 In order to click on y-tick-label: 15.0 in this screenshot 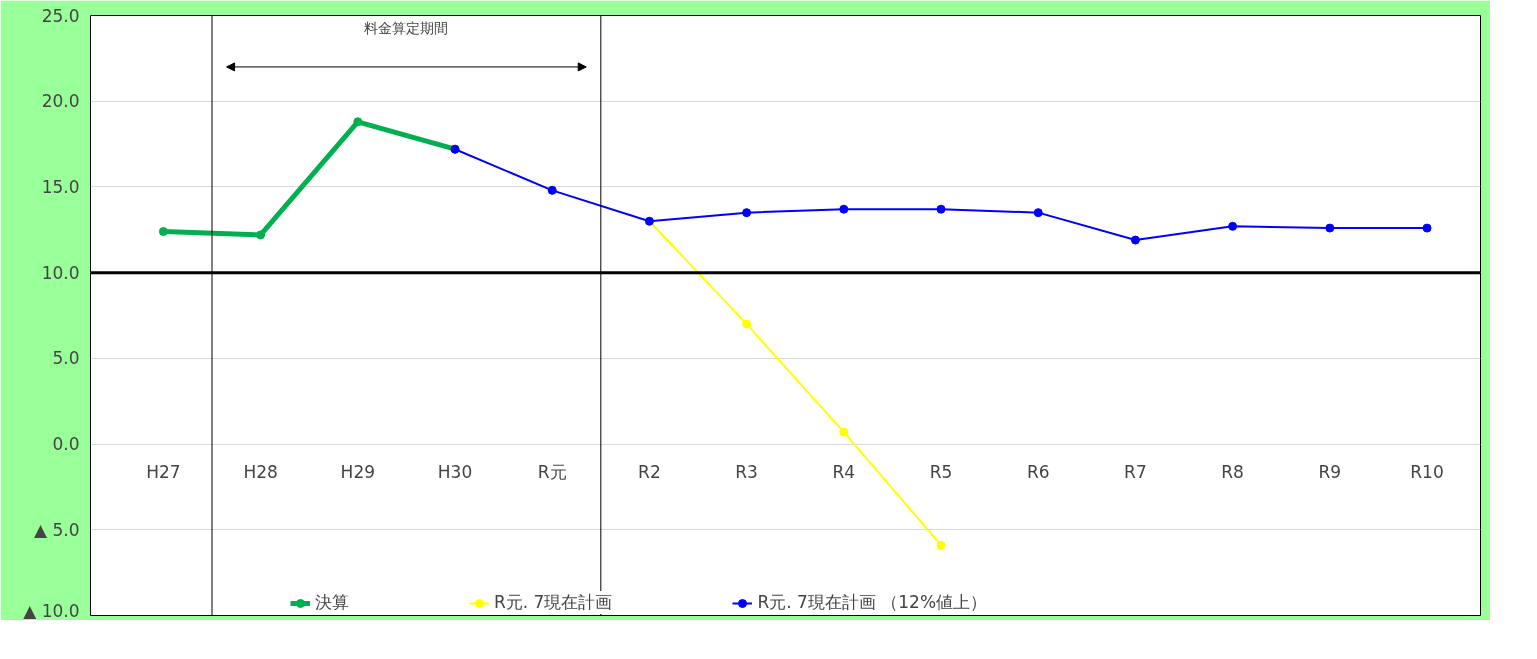, I will do `click(60, 186)`.